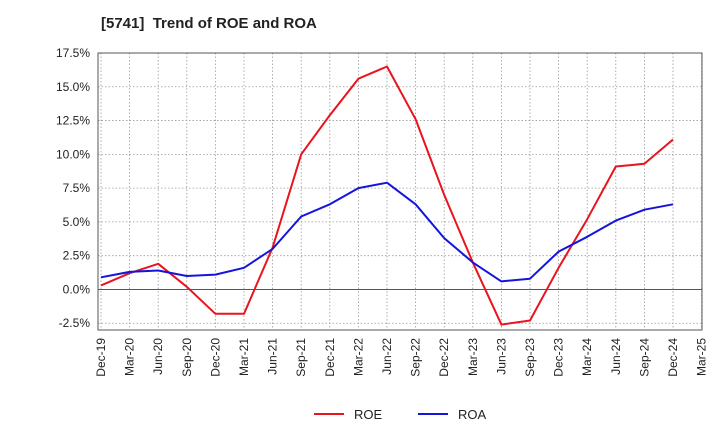 The image size is (720, 440). What do you see at coordinates (616, 356) in the screenshot?
I see `x-tick-label: Jun-24` at bounding box center [616, 356].